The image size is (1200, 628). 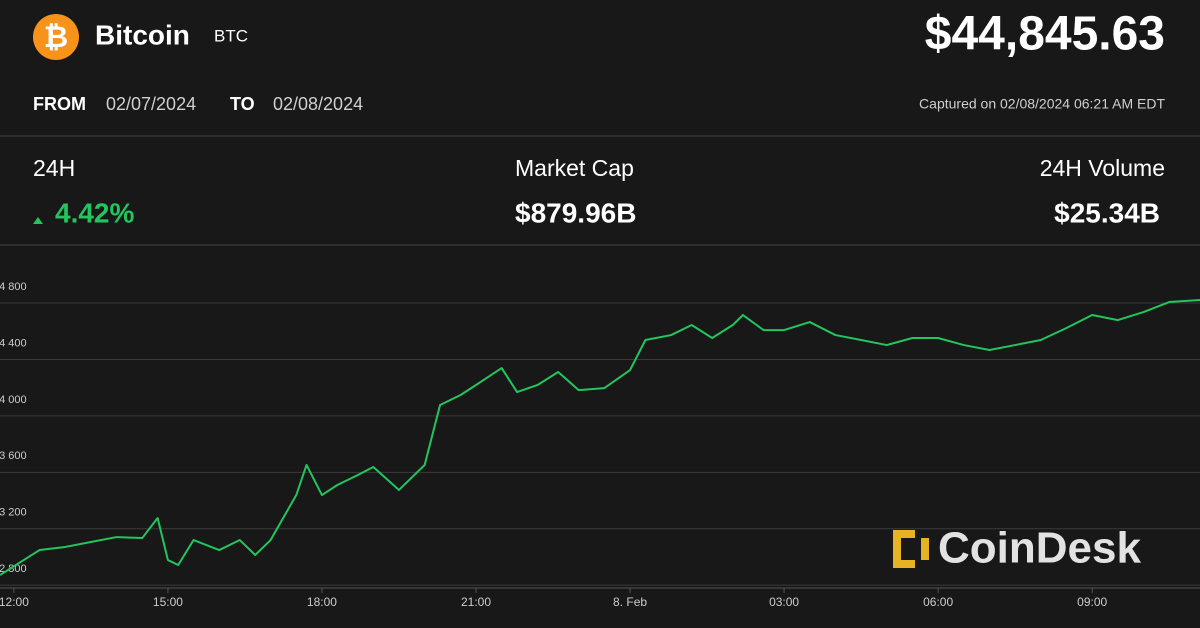 I want to click on coin-symbol: BTC, so click(x=231, y=35).